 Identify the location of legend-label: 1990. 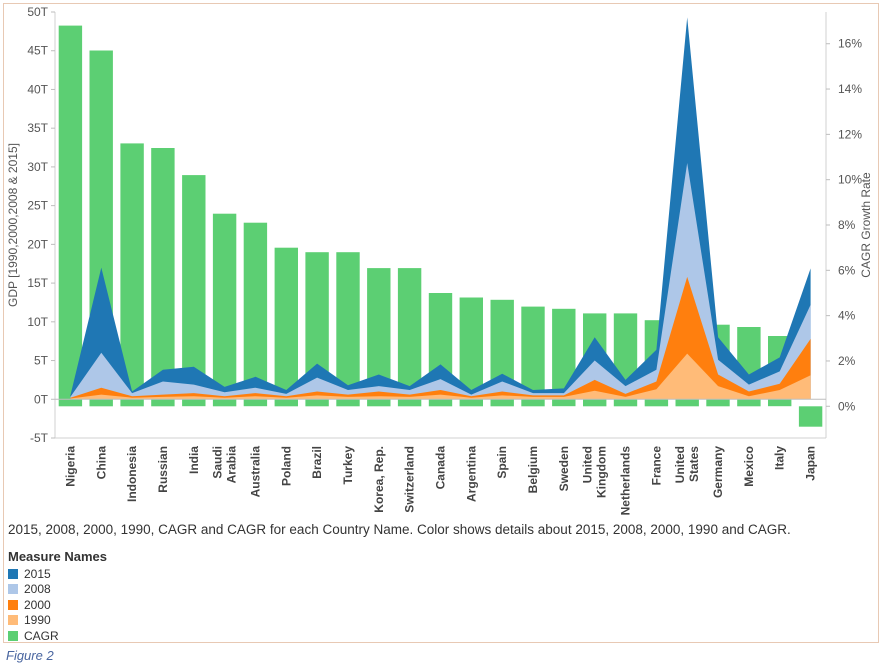
(37, 620).